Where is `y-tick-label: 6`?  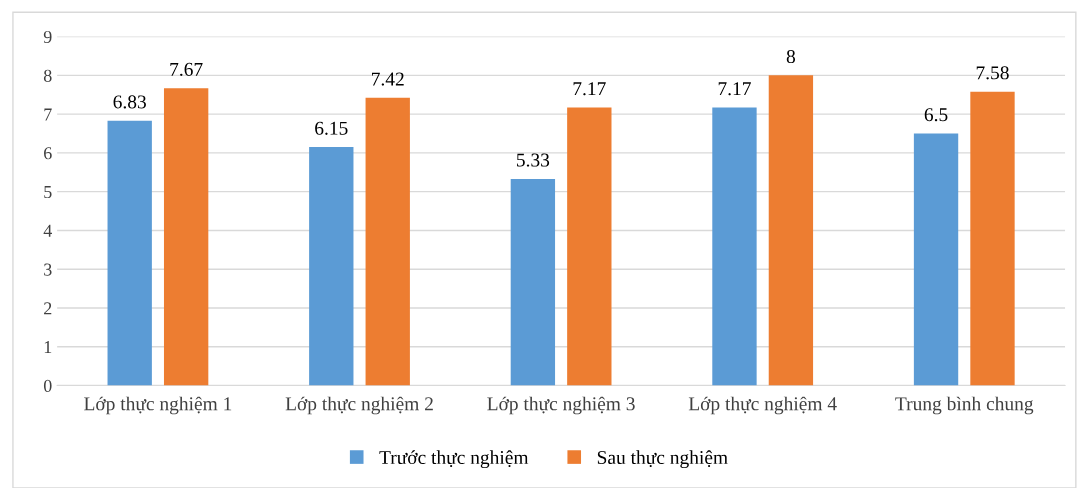
y-tick-label: 6 is located at coordinates (48, 153).